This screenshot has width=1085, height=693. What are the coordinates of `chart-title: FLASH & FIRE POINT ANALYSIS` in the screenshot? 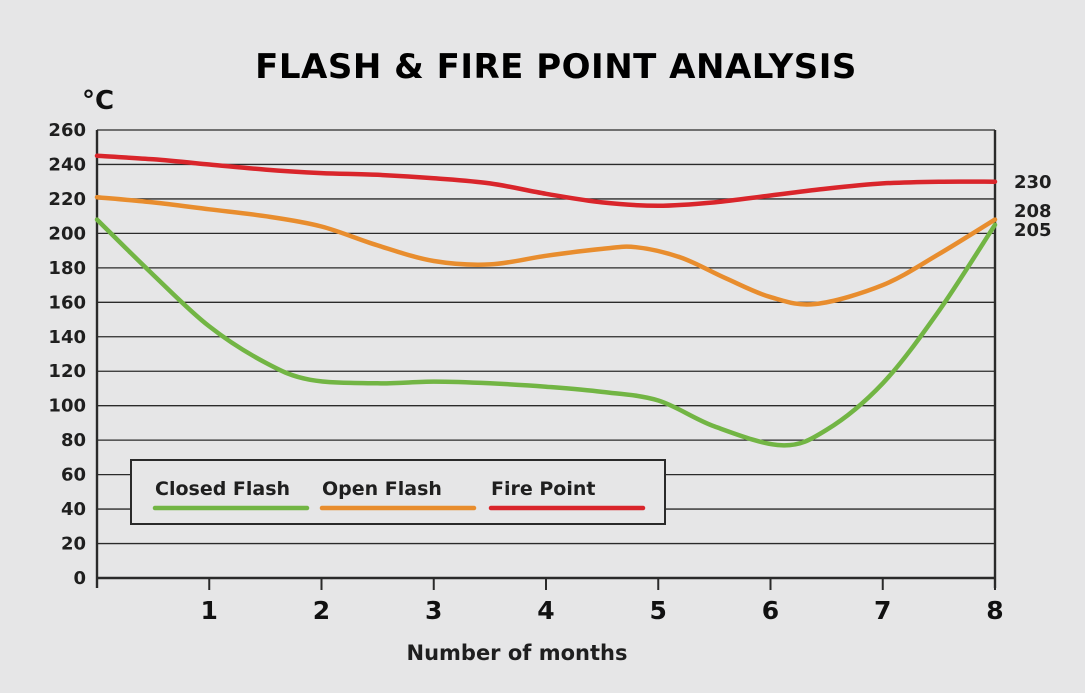 It's located at (556, 67).